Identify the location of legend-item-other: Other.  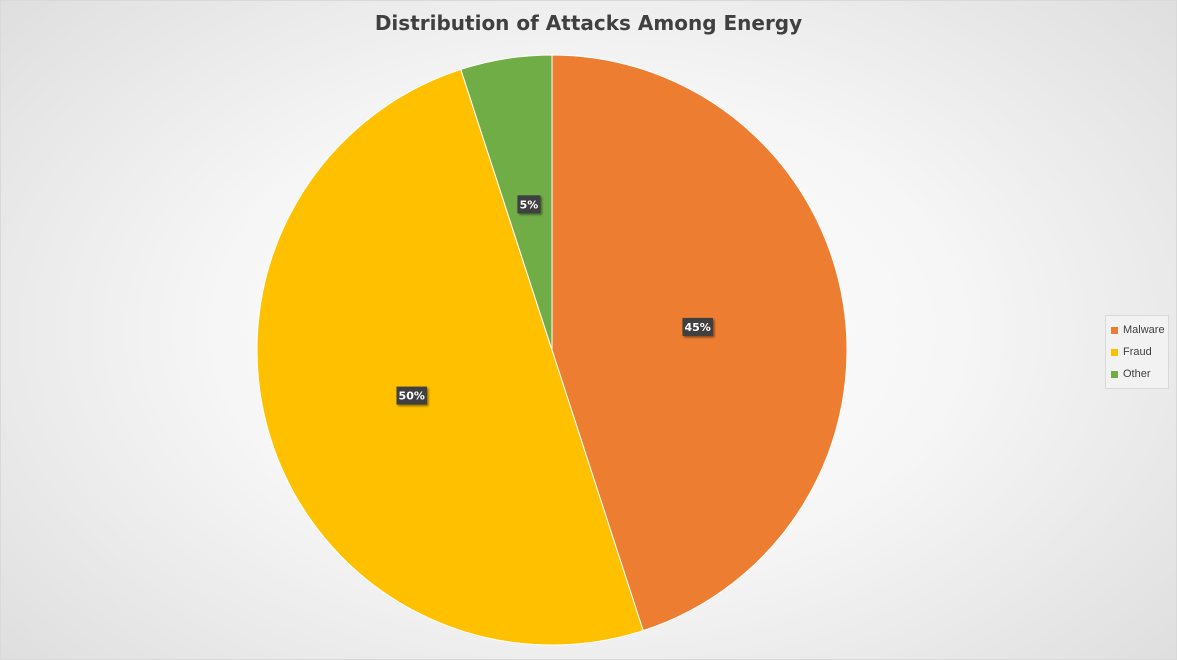
(1139, 374).